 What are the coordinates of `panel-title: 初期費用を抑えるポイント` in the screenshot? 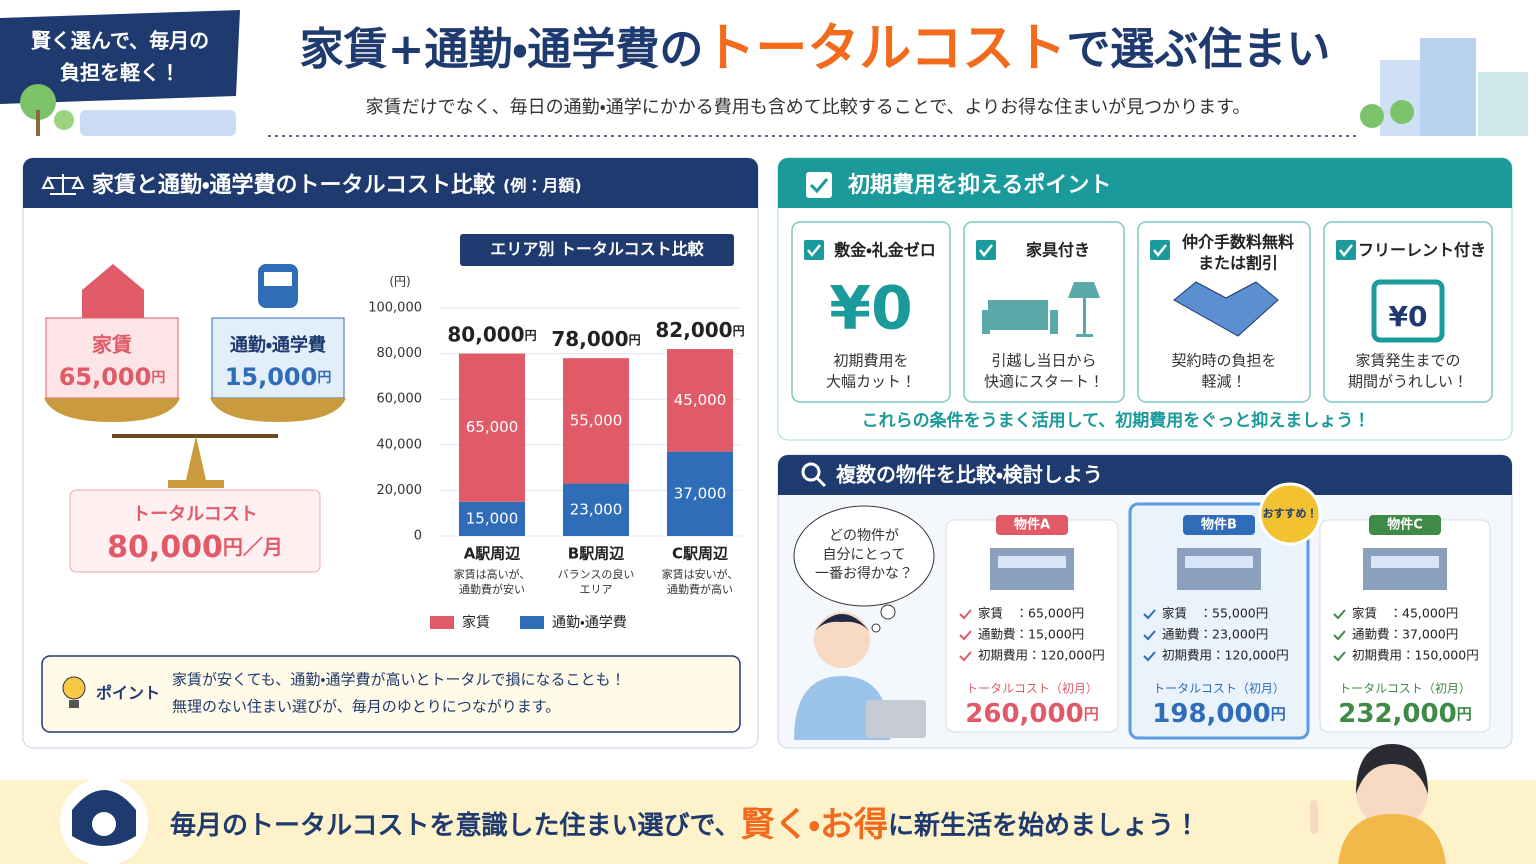 It's located at (979, 185).